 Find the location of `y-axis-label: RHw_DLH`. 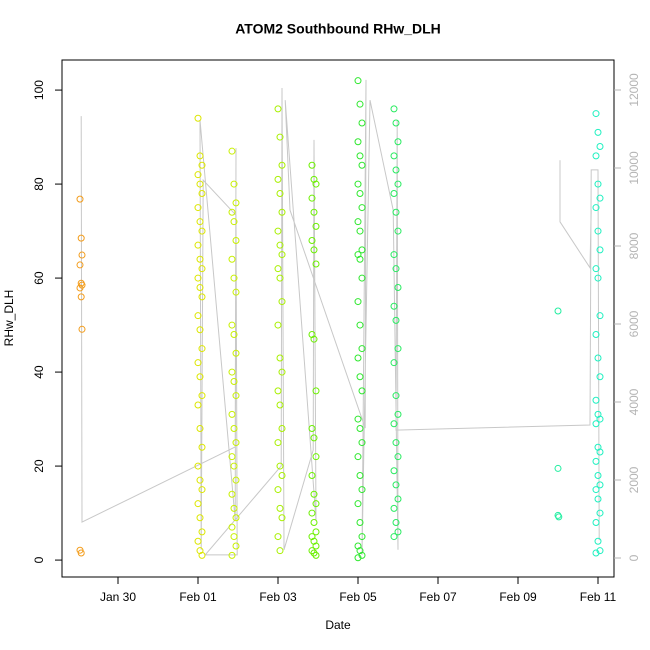

y-axis-label: RHw_DLH is located at coordinates (9, 318).